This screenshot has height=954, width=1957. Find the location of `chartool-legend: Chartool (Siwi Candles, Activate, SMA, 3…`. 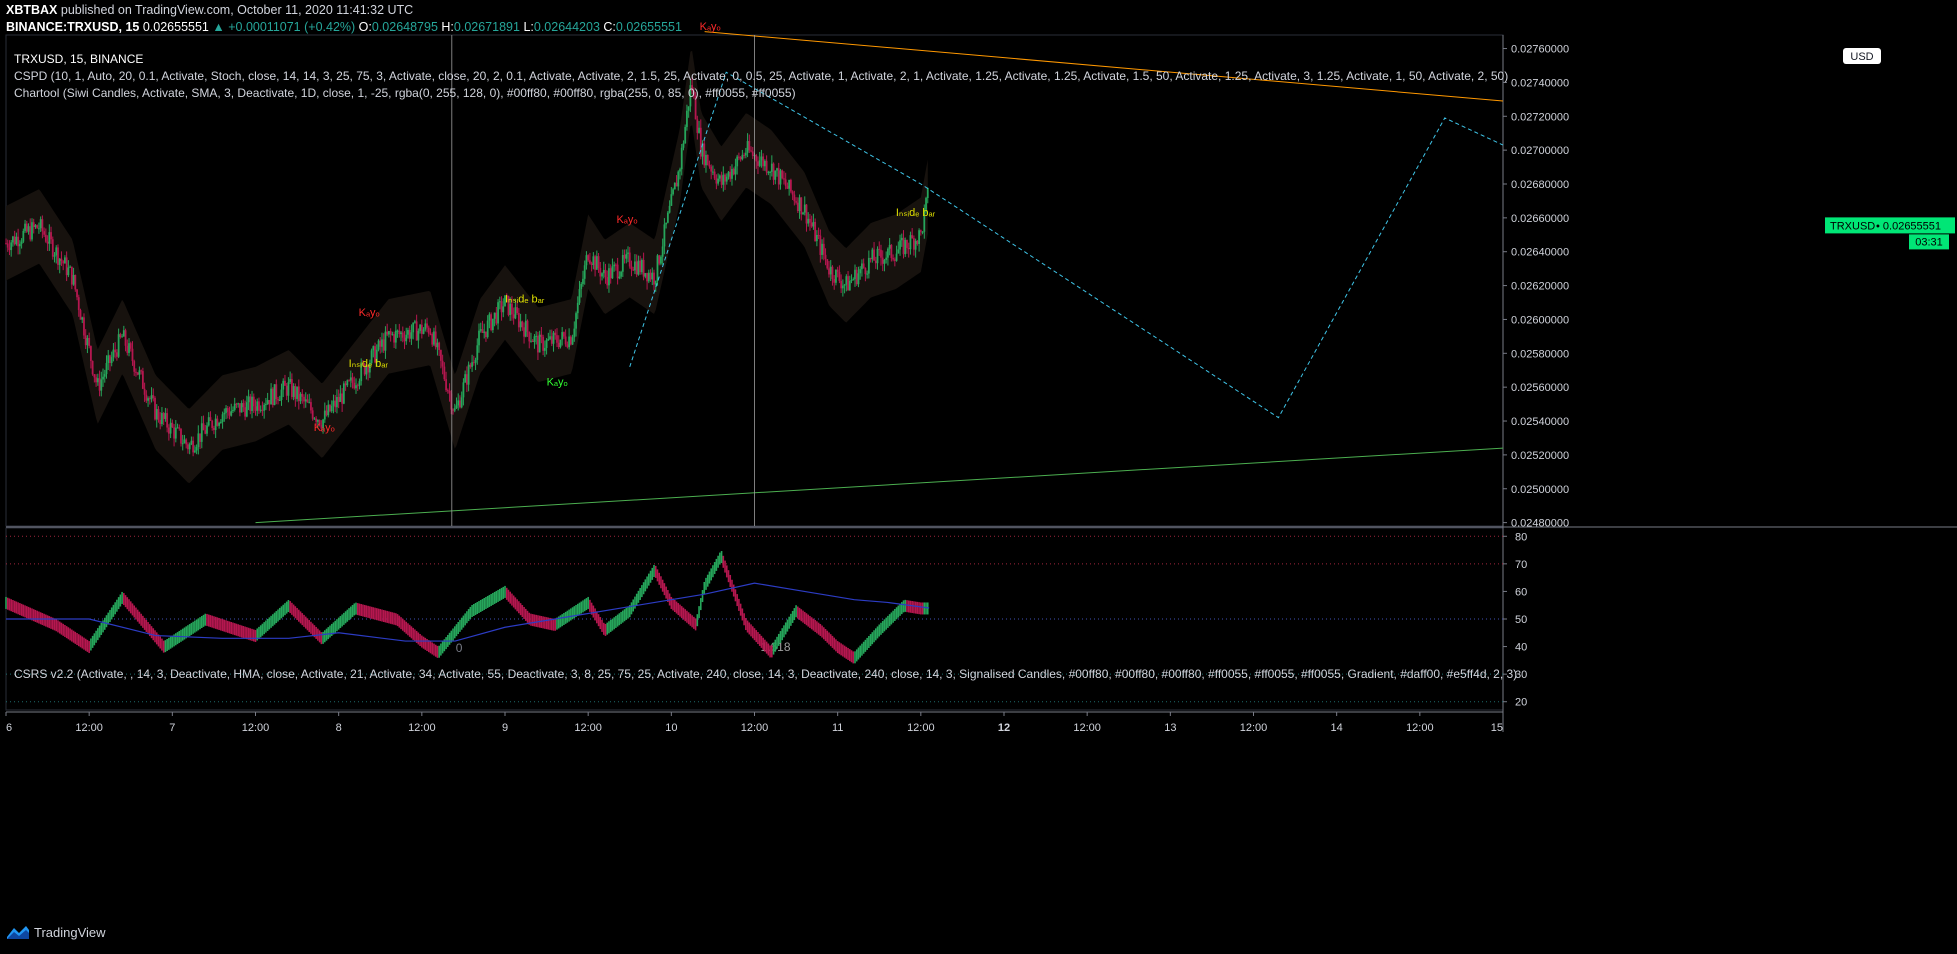

chartool-legend: Chartool (Siwi Candles, Activate, SMA, 3… is located at coordinates (405, 93).